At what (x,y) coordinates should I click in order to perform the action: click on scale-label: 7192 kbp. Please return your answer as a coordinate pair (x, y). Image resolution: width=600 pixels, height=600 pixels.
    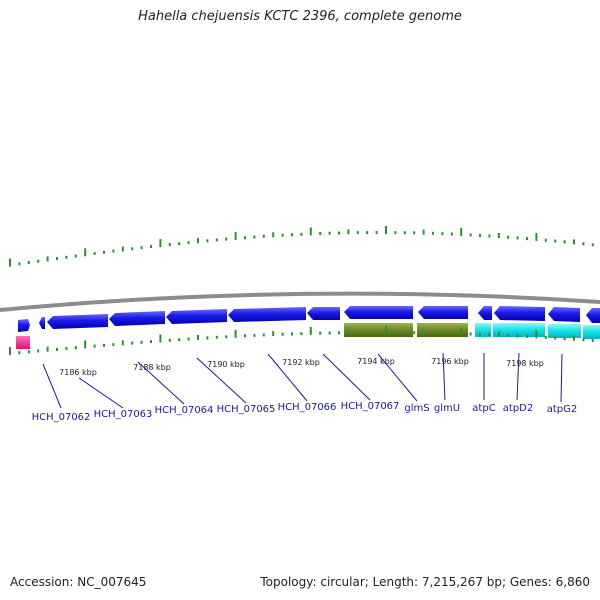
    Looking at the image, I should click on (301, 362).